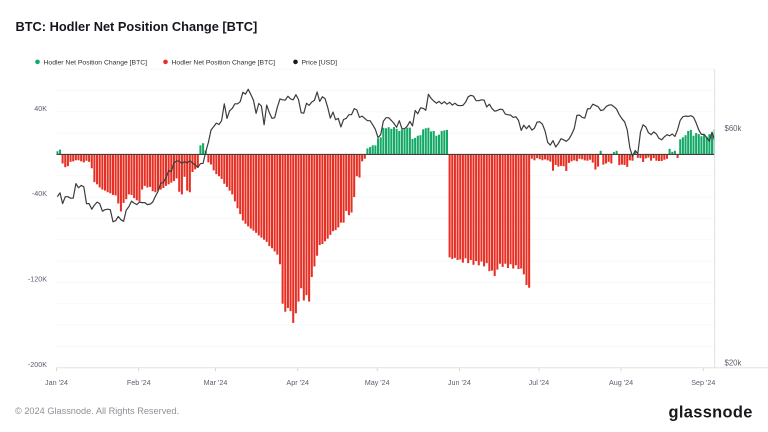 Image resolution: width=768 pixels, height=432 pixels. Describe the element at coordinates (40, 108) in the screenshot. I see `svg-text: 40K` at that location.